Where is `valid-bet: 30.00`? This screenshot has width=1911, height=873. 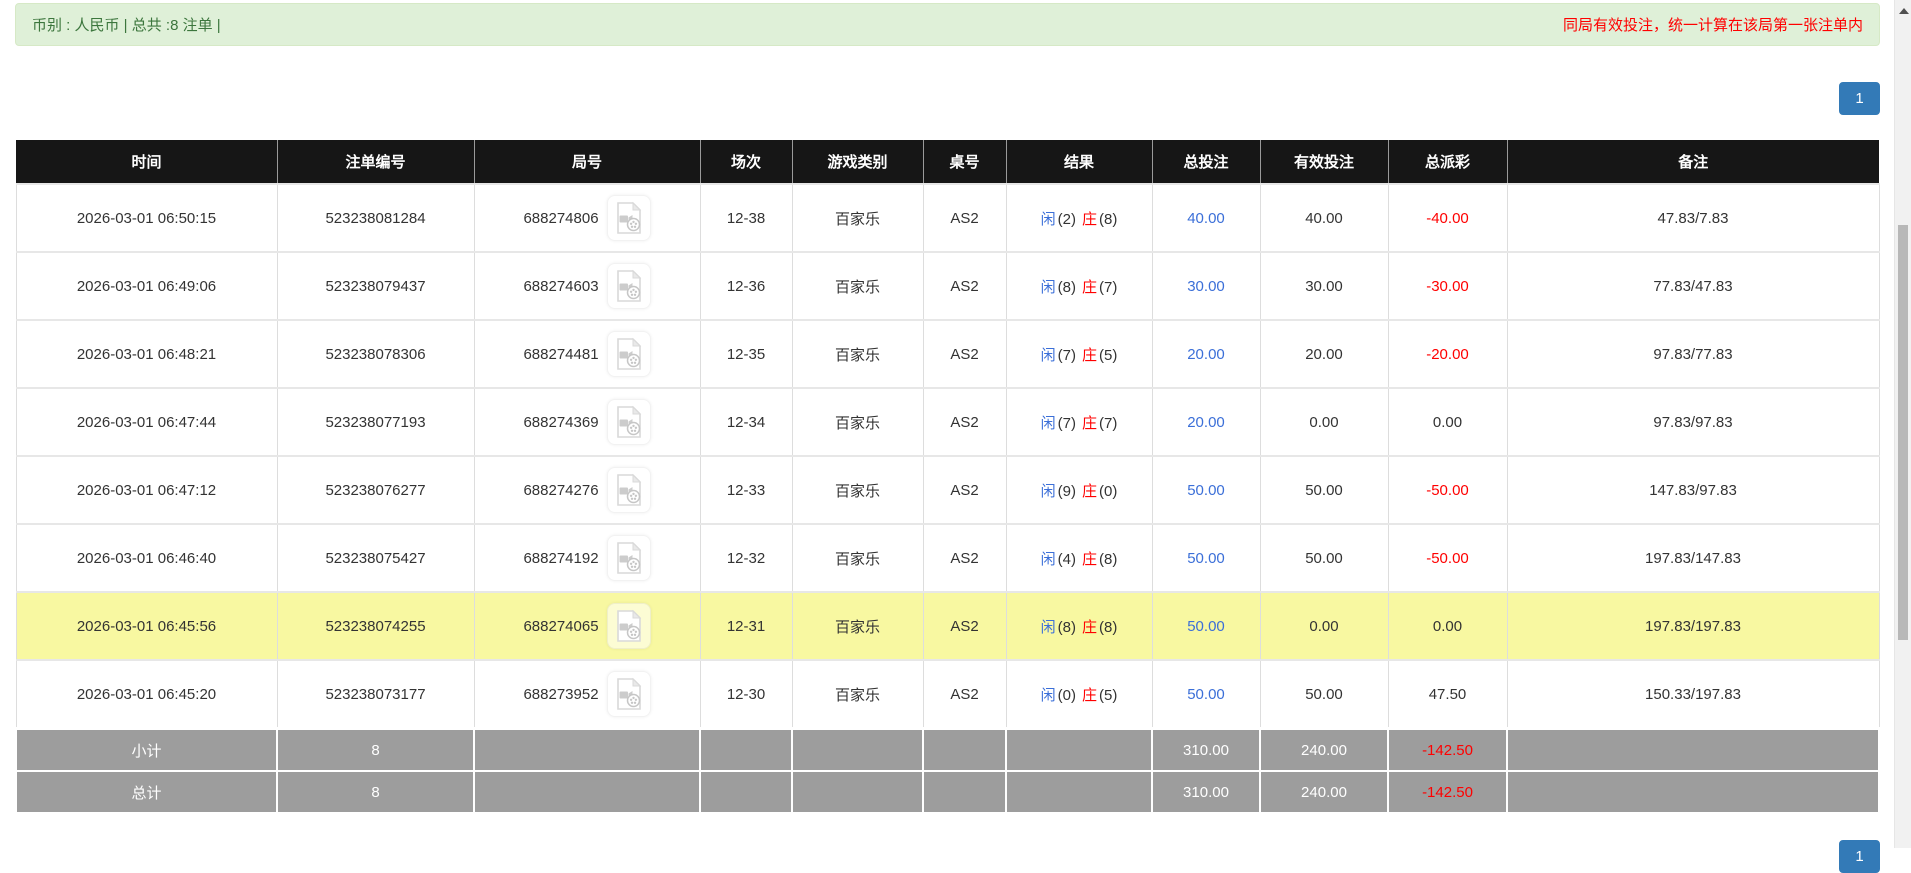
valid-bet: 30.00 is located at coordinates (1324, 286).